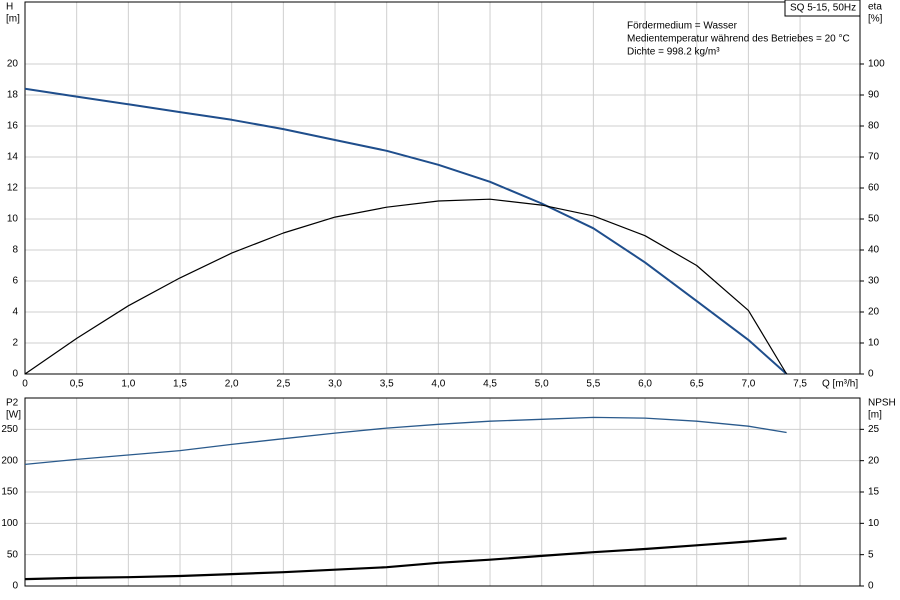  What do you see at coordinates (77, 384) in the screenshot?
I see `x-tick-label: 0,5` at bounding box center [77, 384].